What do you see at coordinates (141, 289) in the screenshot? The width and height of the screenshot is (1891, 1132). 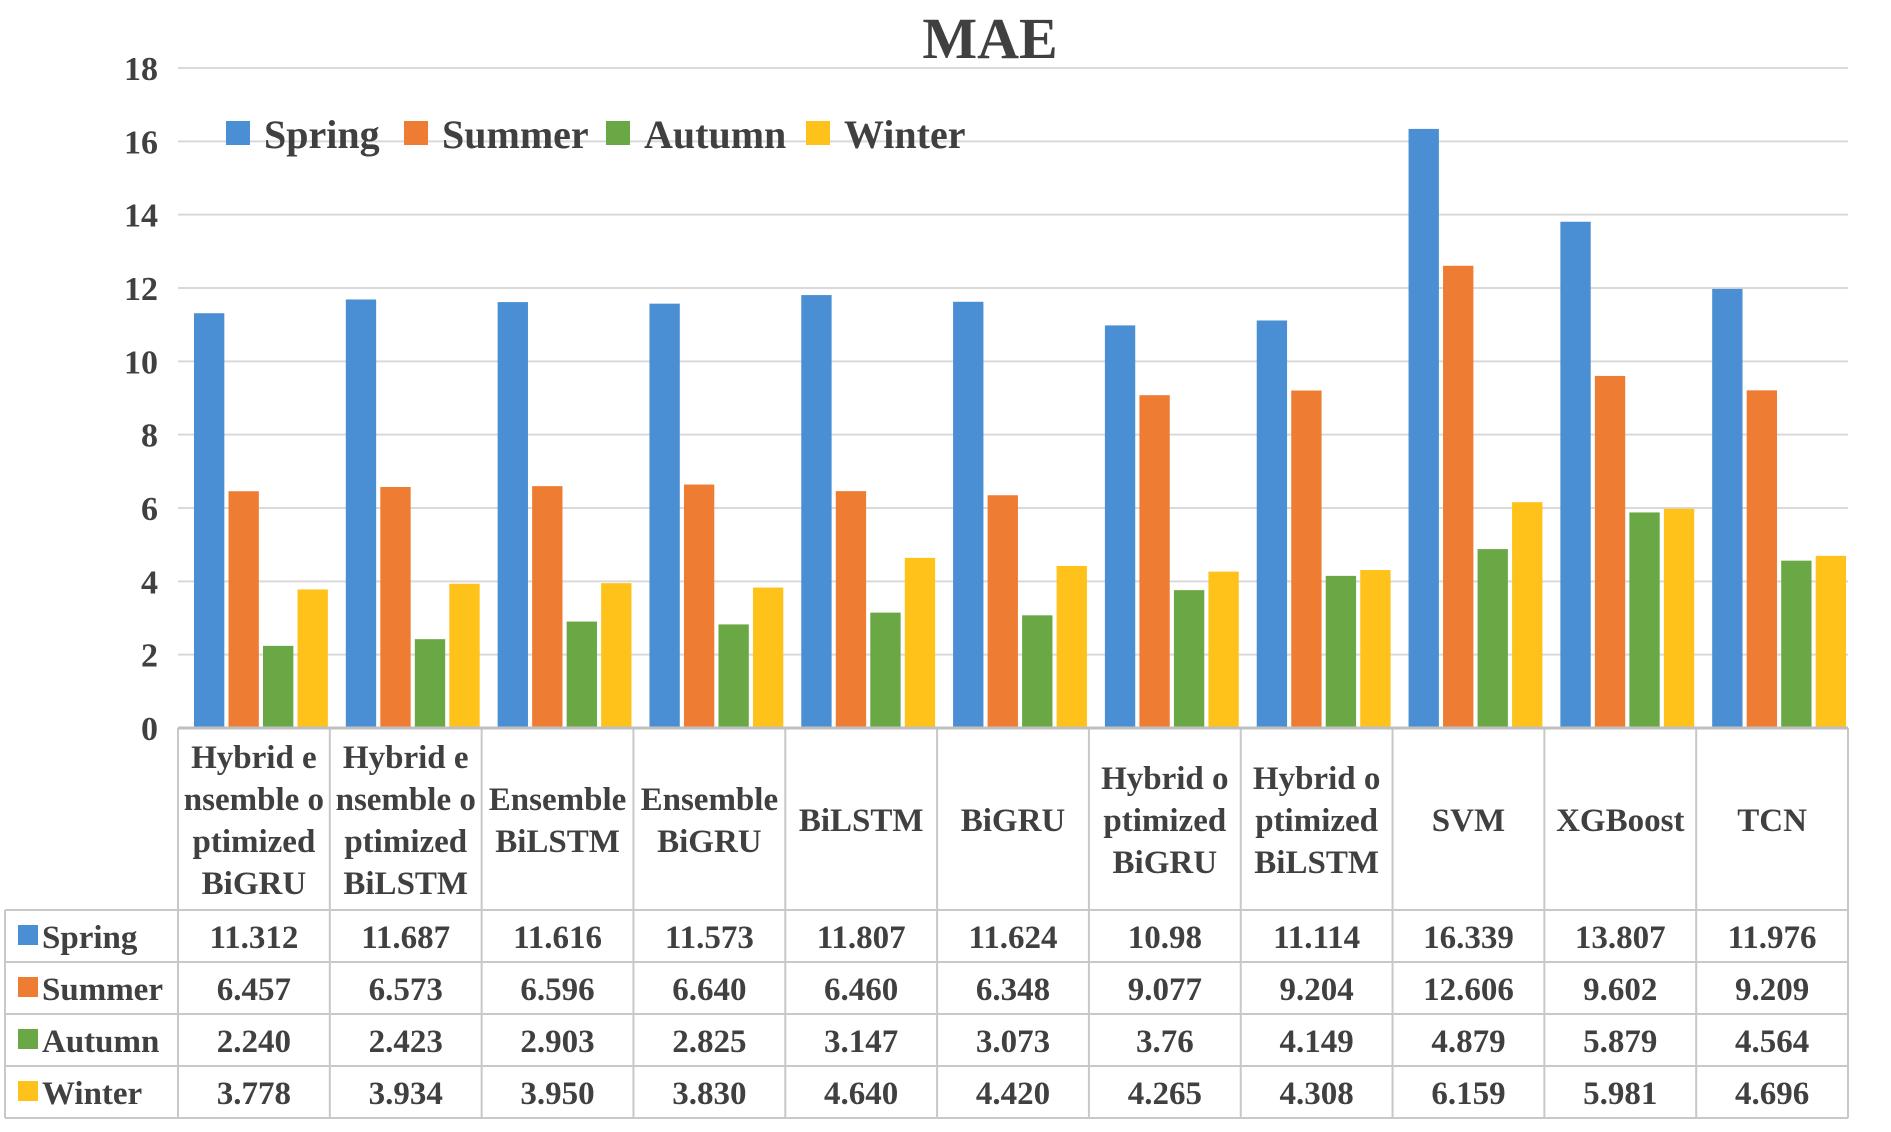 I see `y-tick-label: 12` at bounding box center [141, 289].